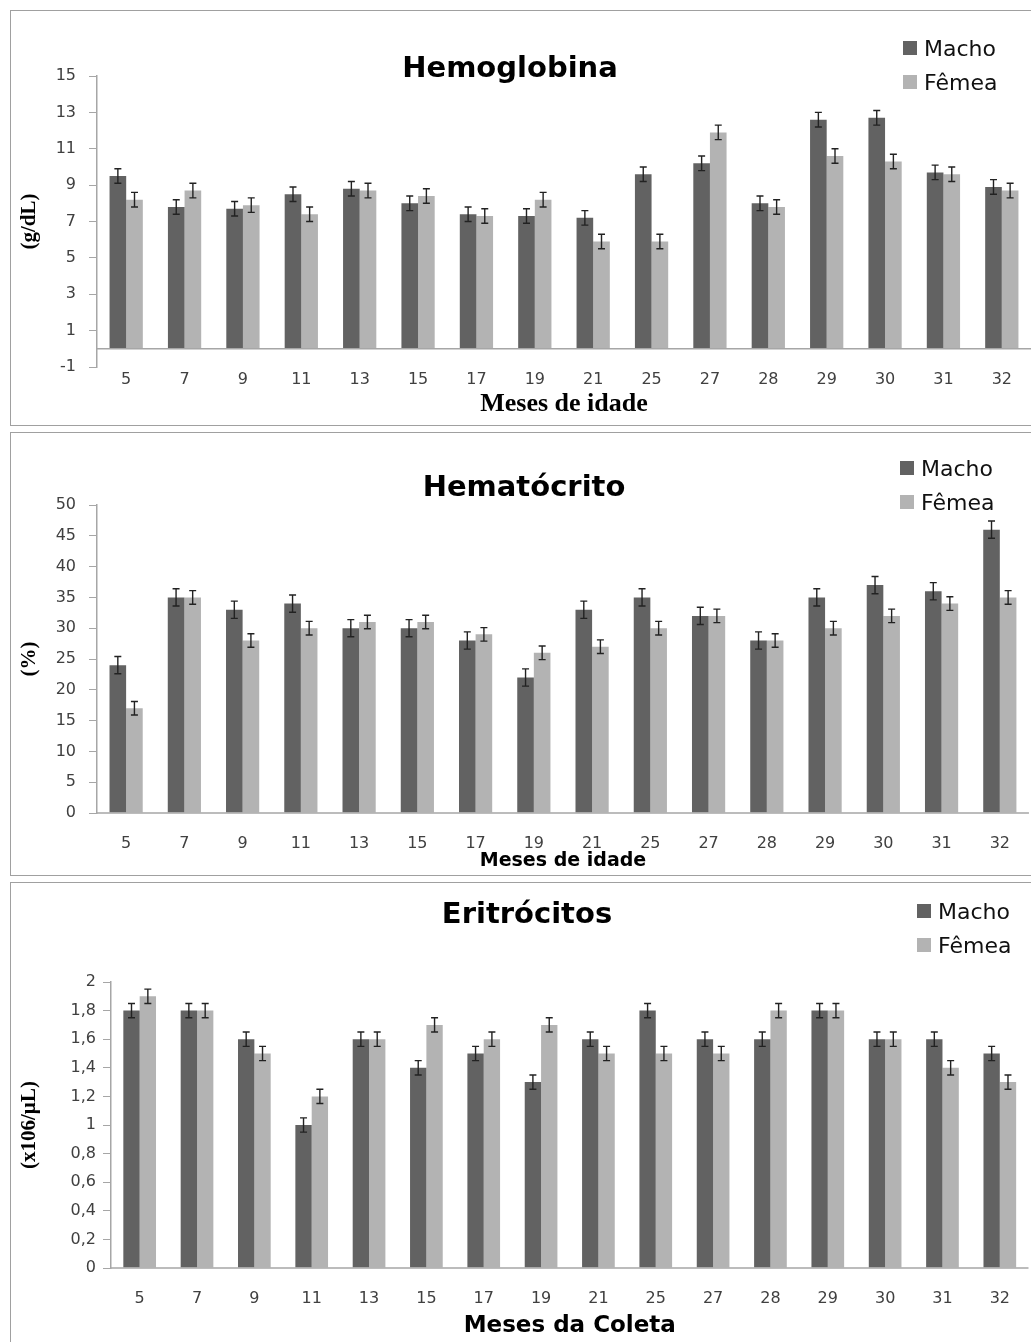 The image size is (1031, 1342). I want to click on x-axis-title: Meses da Coleta, so click(569, 1324).